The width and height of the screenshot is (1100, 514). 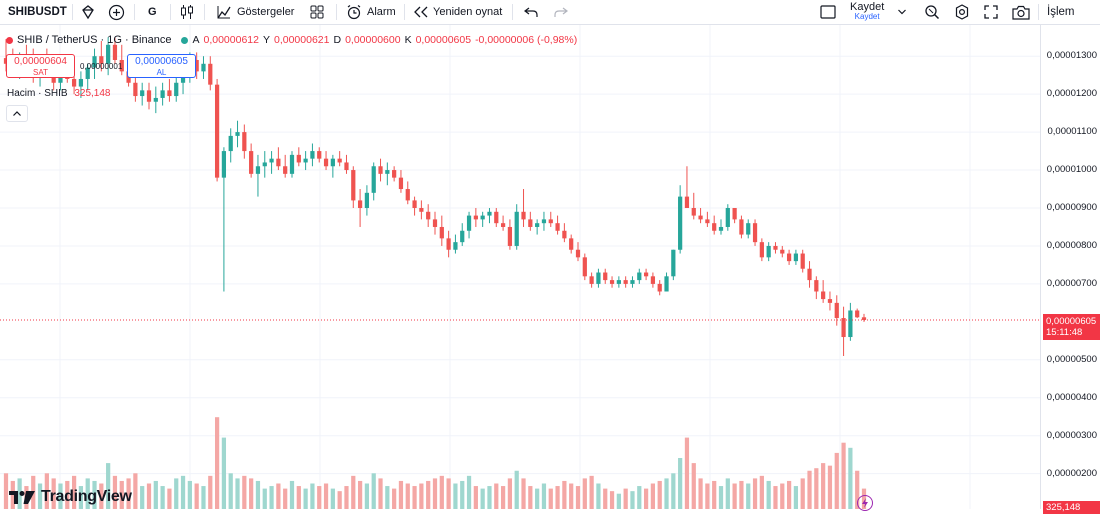 I want to click on candlestick-type-icon, so click(x=187, y=12).